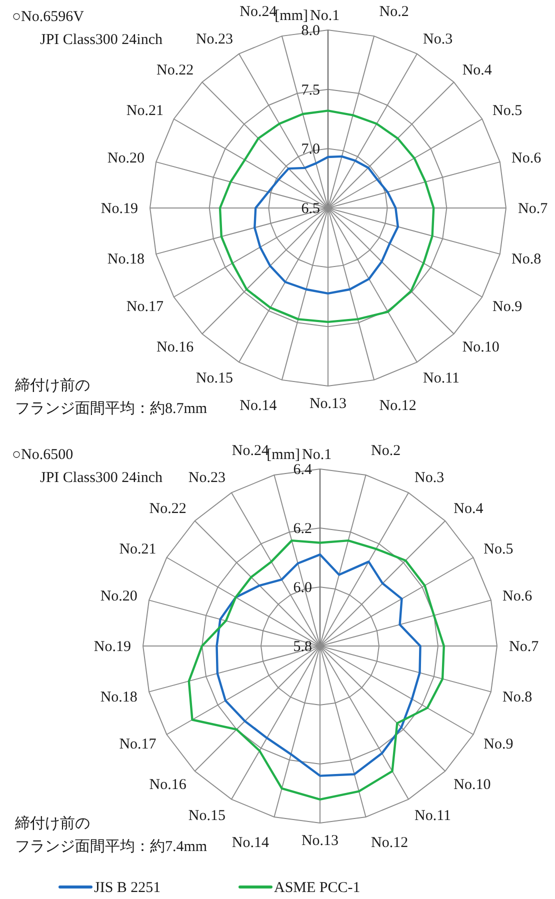 The width and height of the screenshot is (555, 899). Describe the element at coordinates (302, 529) in the screenshot. I see `y-tick-label: 6.2` at that location.